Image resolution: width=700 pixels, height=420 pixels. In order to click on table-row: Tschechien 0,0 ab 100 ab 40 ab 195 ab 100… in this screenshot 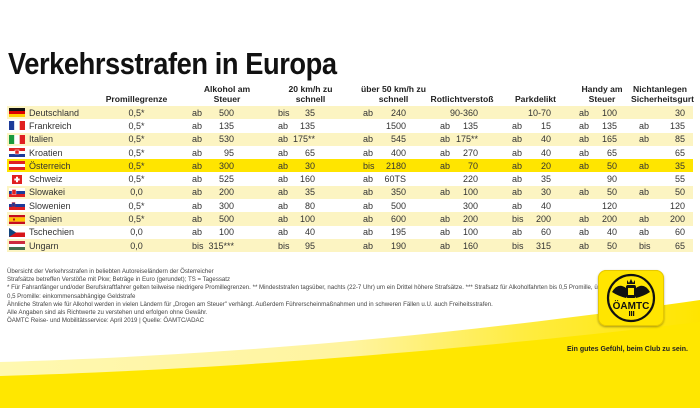, I will do `click(350, 232)`.